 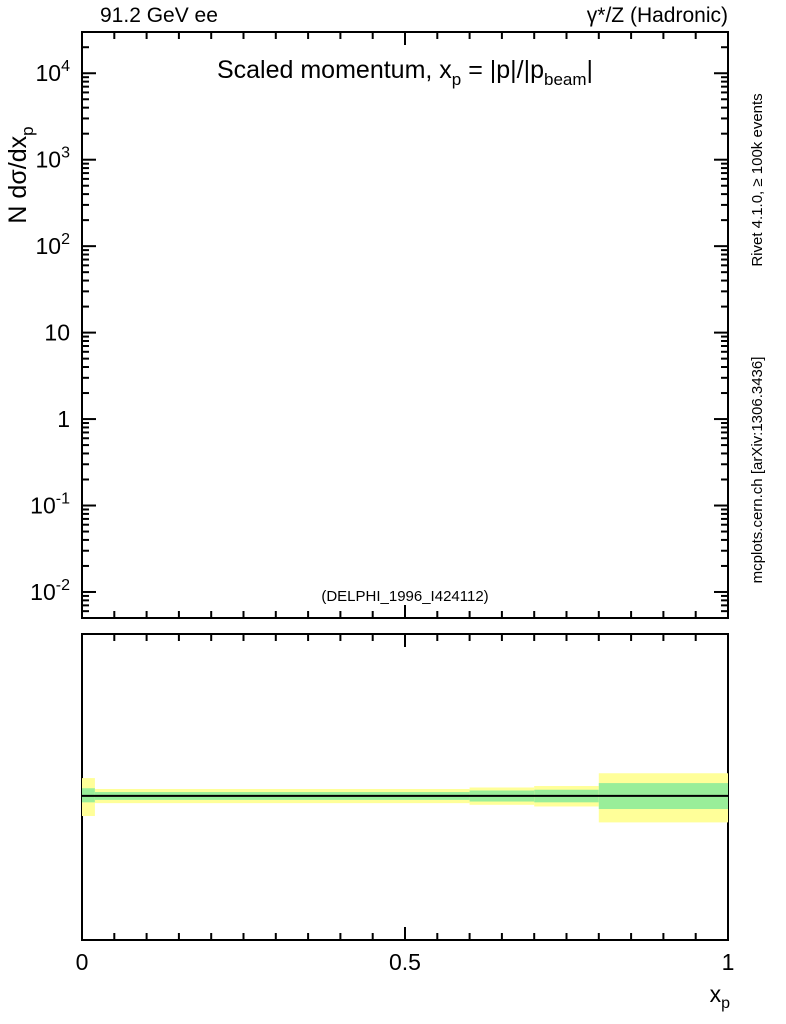 What do you see at coordinates (405, 72) in the screenshot?
I see `plot-title: Scaled momentum, xp = |p|/|pbeam|` at bounding box center [405, 72].